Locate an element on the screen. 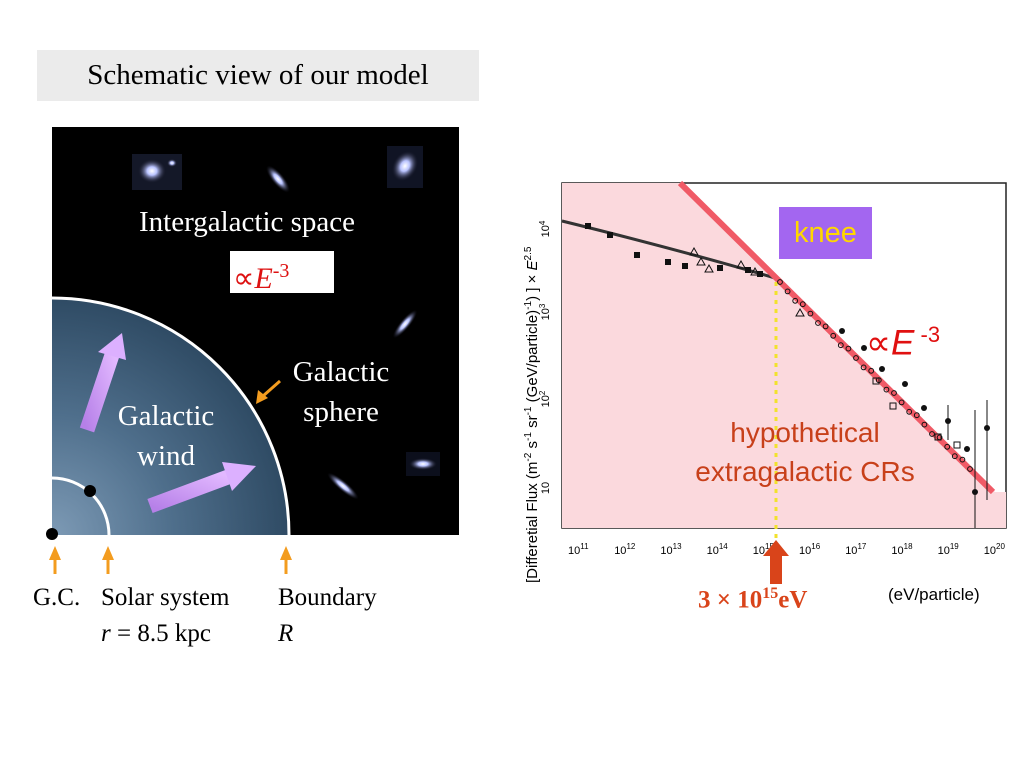  y-tick-label: 102 is located at coordinates (545, 398).